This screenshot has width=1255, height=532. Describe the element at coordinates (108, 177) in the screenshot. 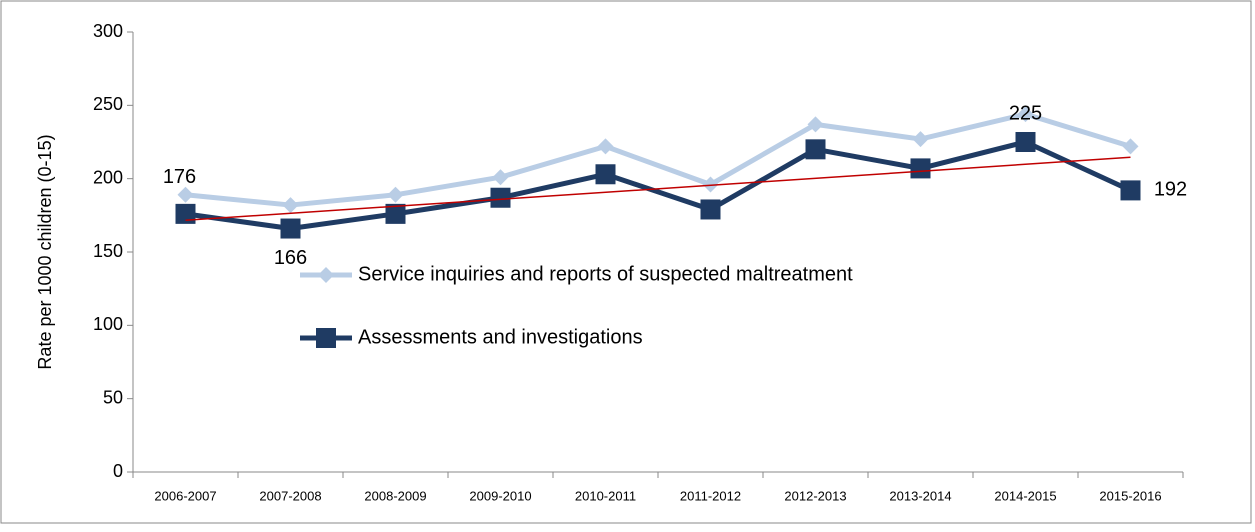

I see `y-tick-label: 200` at that location.